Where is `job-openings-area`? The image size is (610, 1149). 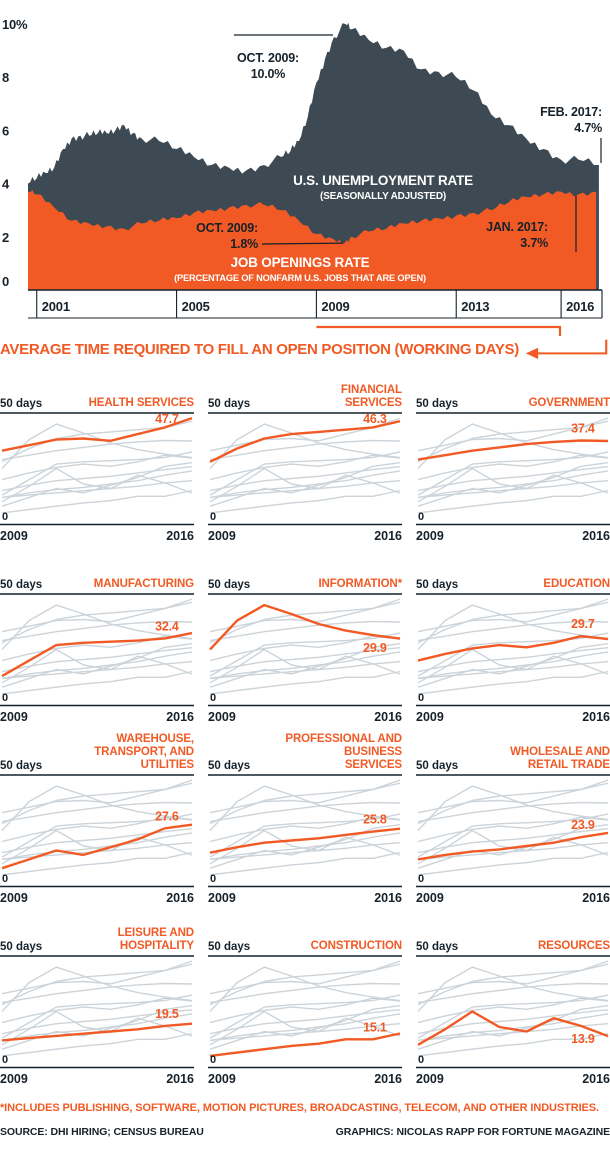 job-openings-area is located at coordinates (312, 240).